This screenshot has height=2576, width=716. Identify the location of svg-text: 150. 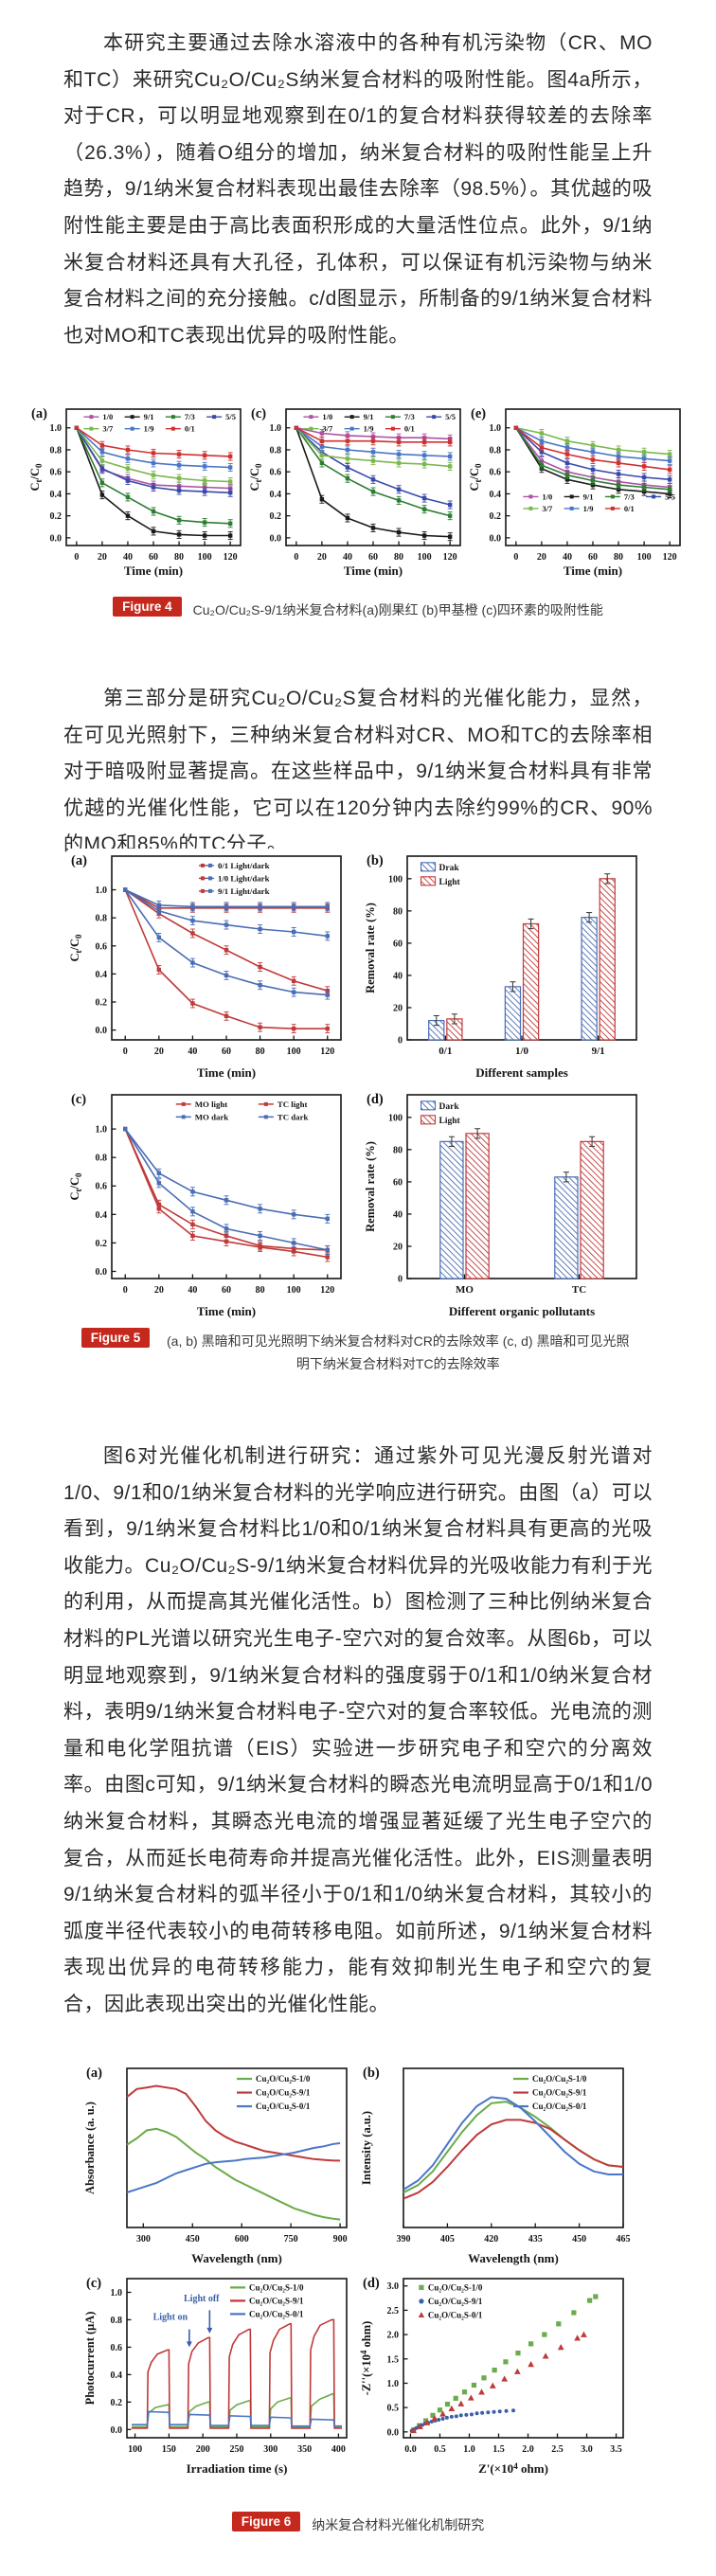
(169, 2449).